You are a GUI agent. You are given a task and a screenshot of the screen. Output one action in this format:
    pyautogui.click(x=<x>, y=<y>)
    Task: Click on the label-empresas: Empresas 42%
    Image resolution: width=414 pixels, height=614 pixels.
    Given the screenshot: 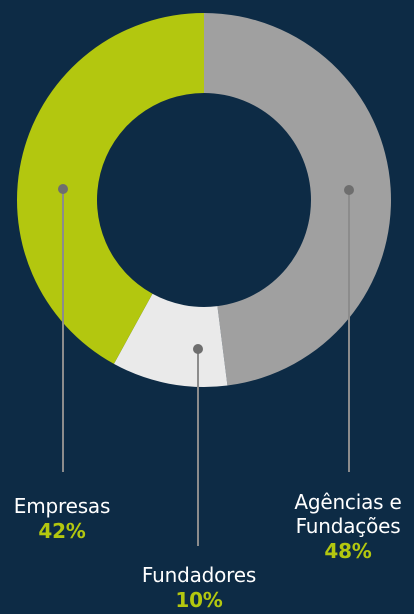 What is the action you would take?
    pyautogui.click(x=62, y=519)
    